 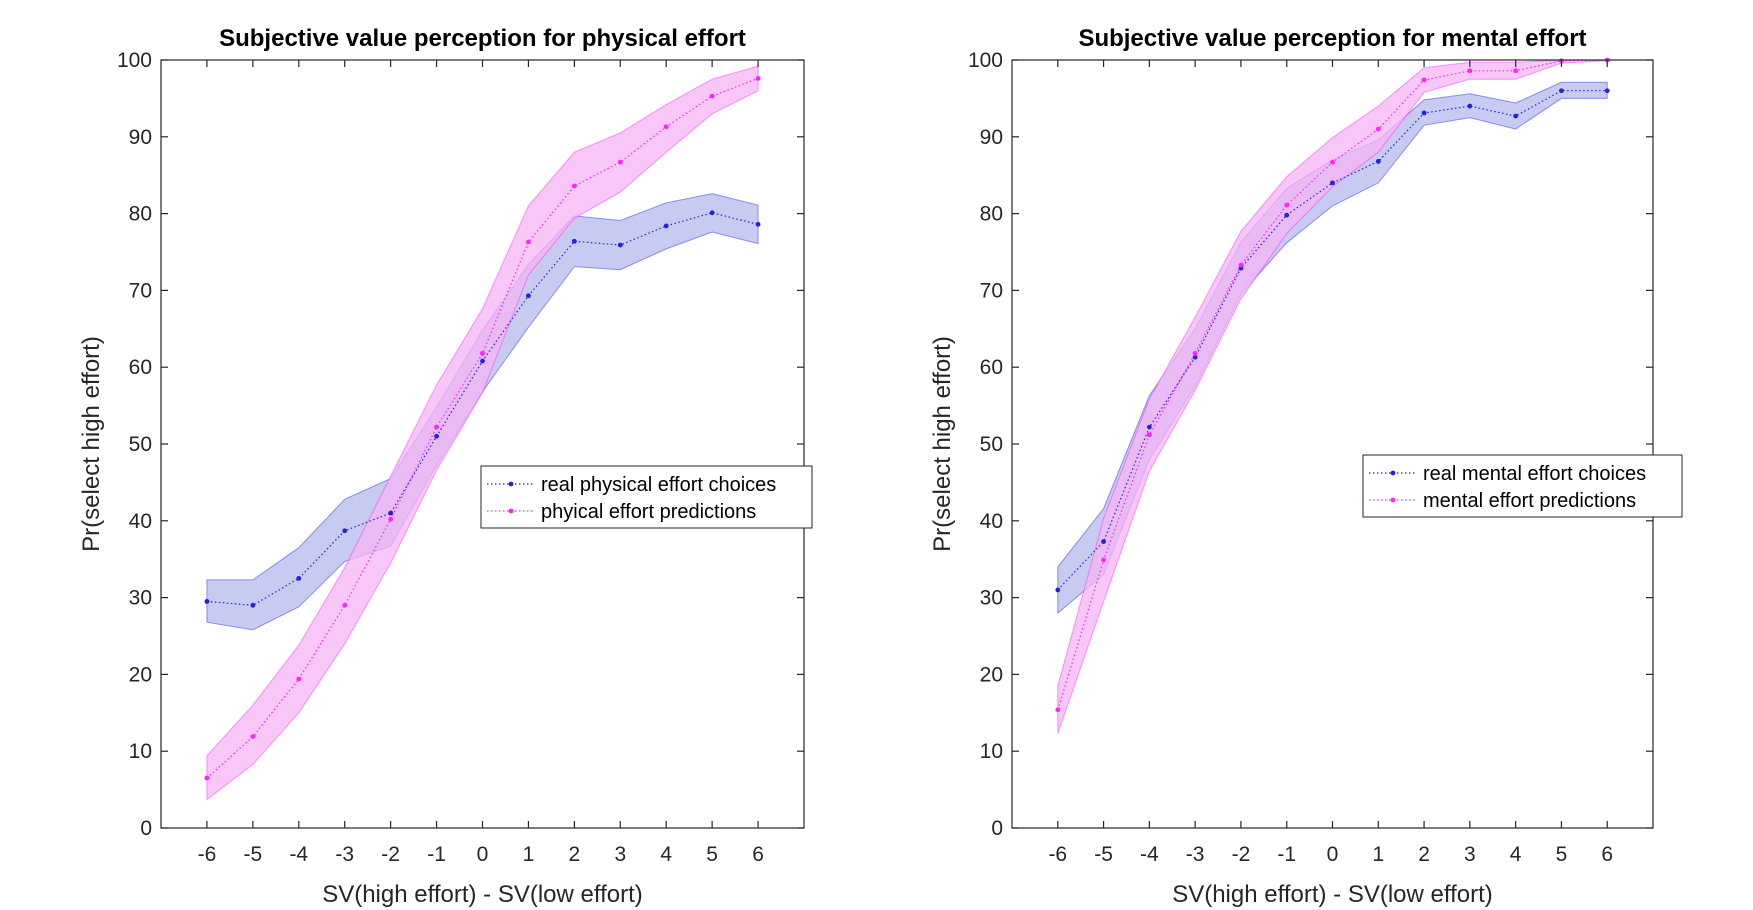 I want to click on physical-legend-entry: phyical effort predictions, so click(x=648, y=512).